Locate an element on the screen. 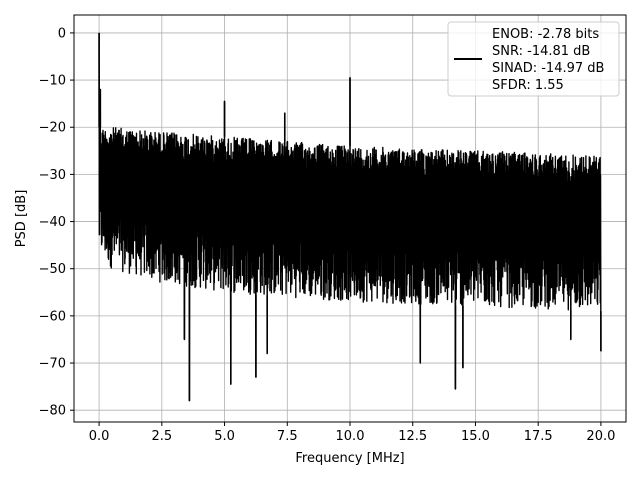 Image resolution: width=640 pixels, height=480 pixels. x-tick-label: 5.0 is located at coordinates (224, 436).